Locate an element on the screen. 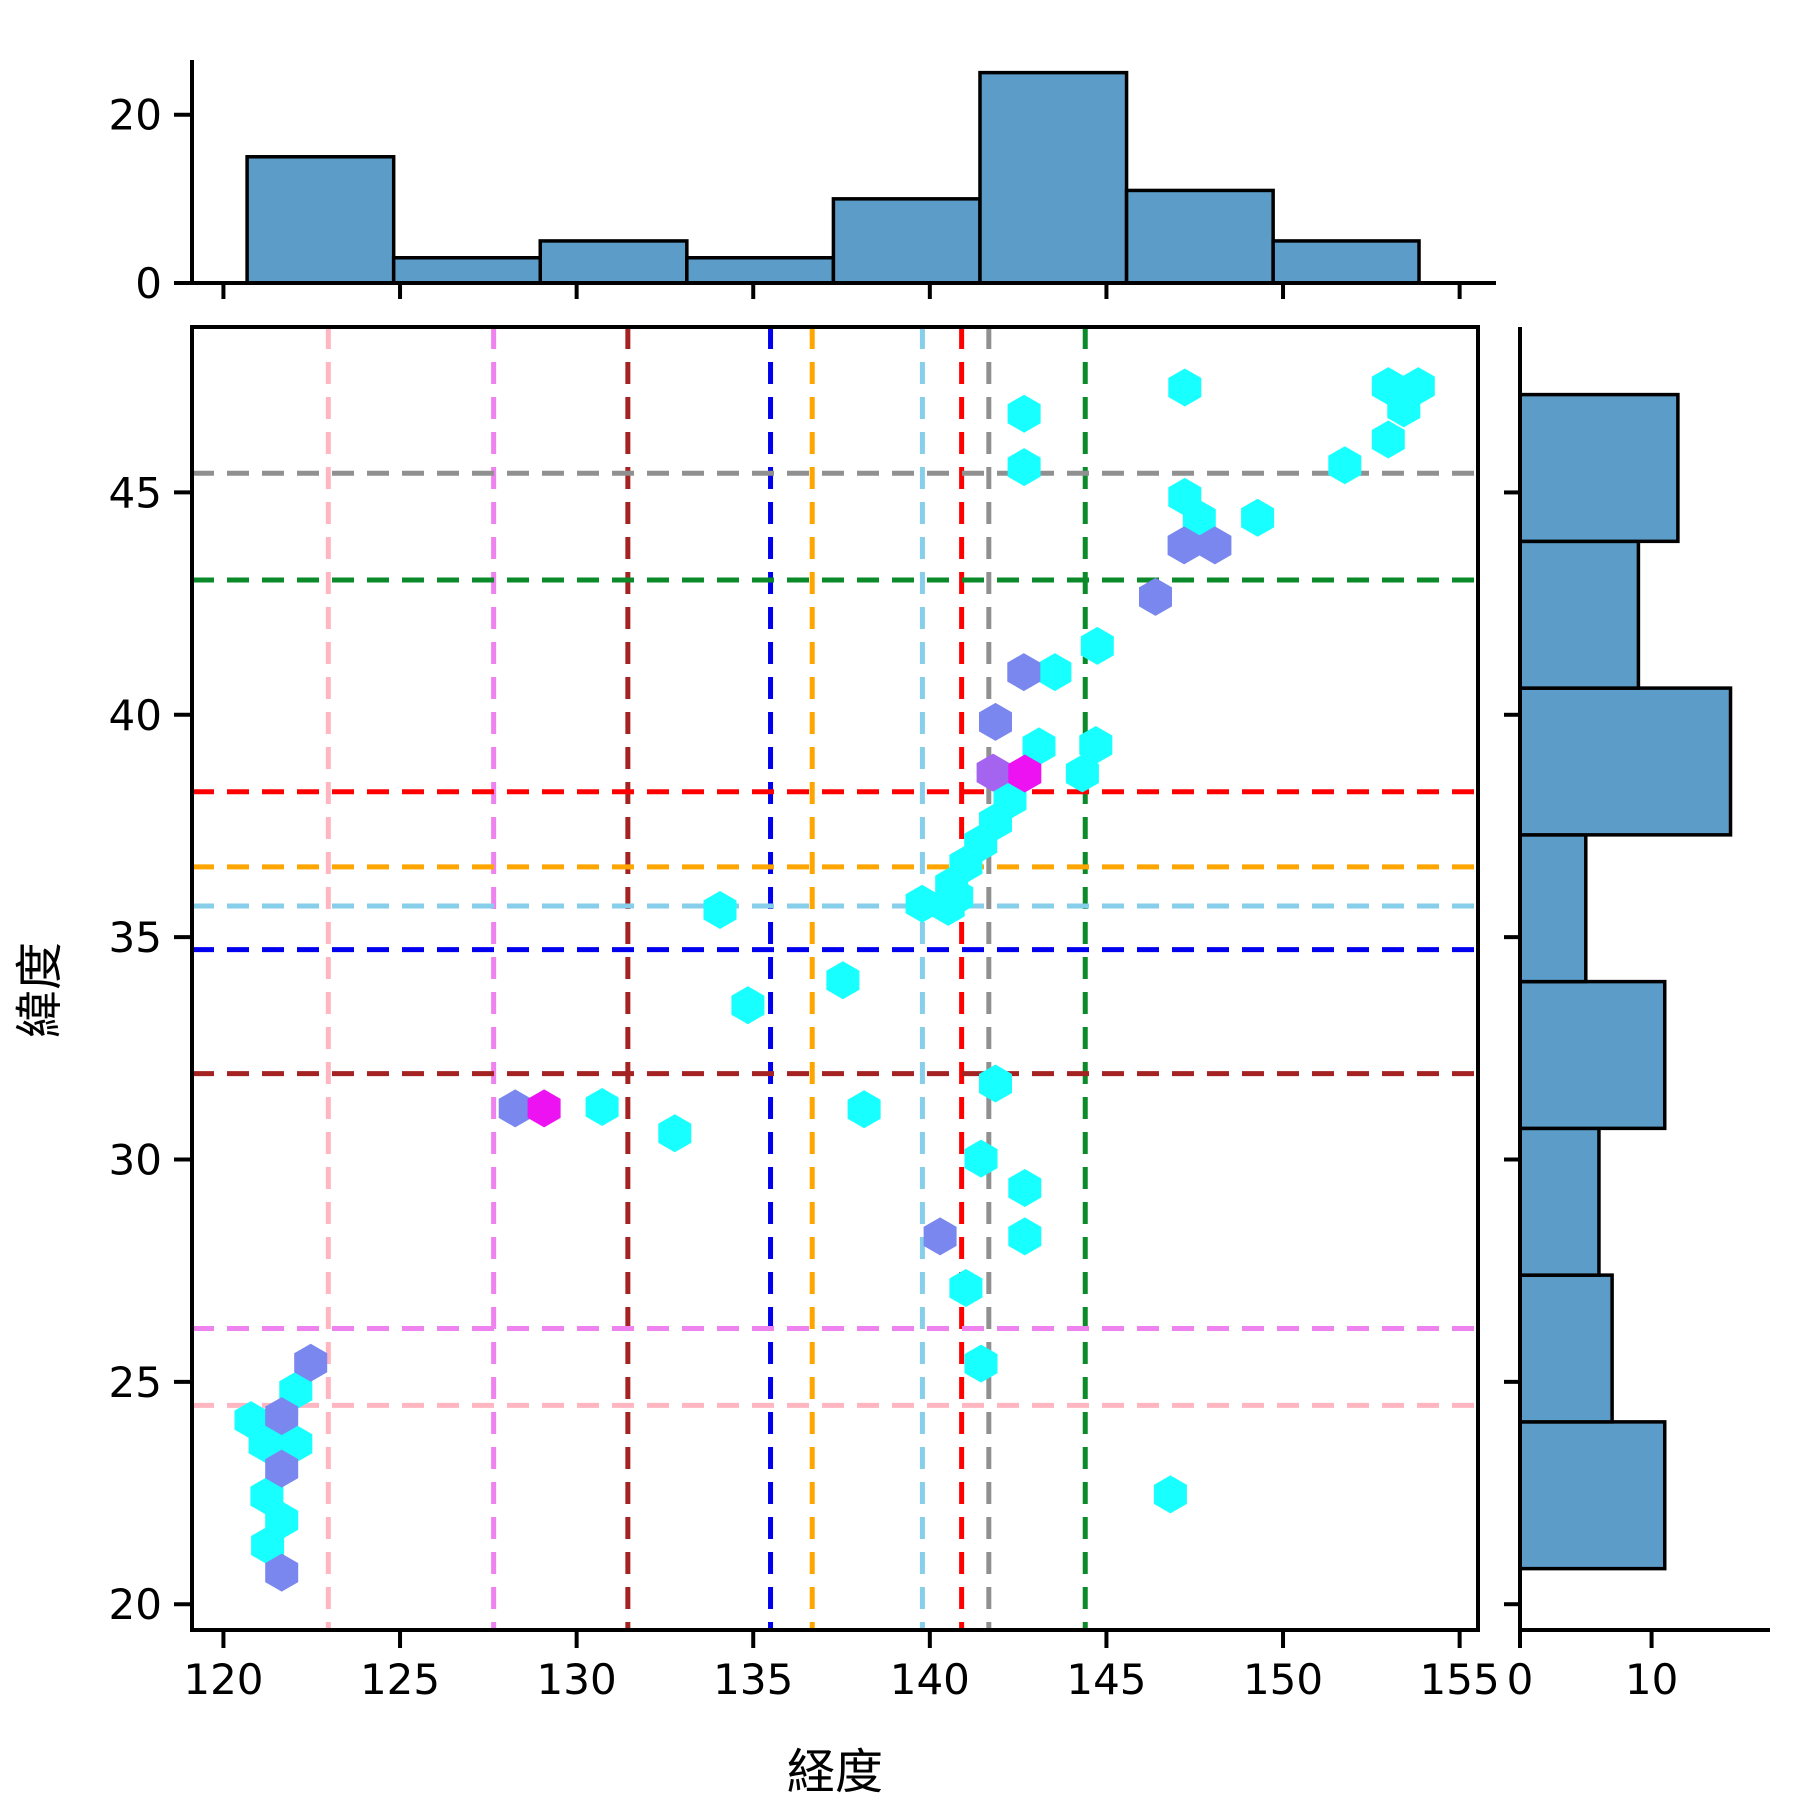 Image resolution: width=1800 pixels, height=1800 pixels. main-y-tick-label: 35 is located at coordinates (135, 937).